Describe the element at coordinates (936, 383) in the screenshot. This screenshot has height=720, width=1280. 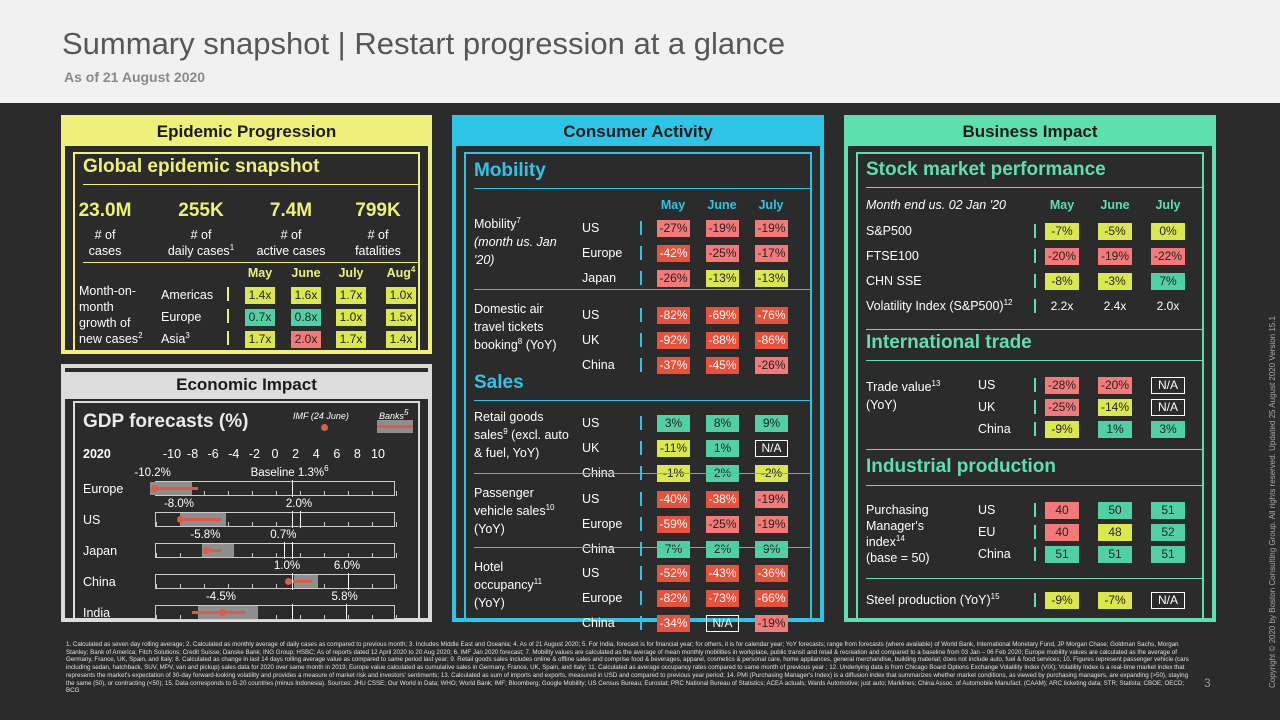
I see `footnote-marker: 13` at that location.